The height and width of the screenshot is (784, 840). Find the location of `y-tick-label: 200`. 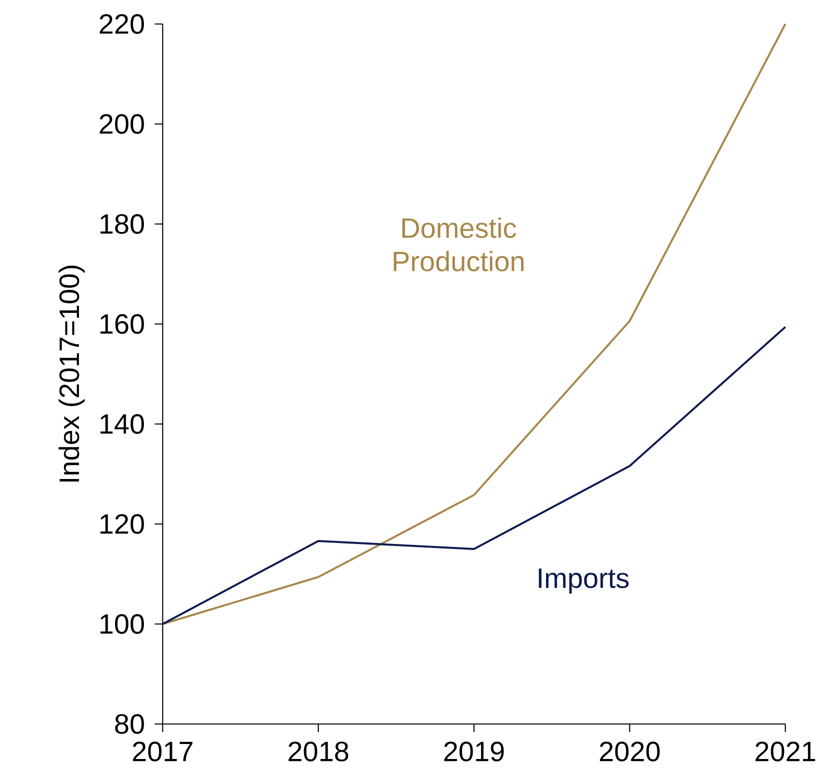

y-tick-label: 200 is located at coordinates (122, 124).